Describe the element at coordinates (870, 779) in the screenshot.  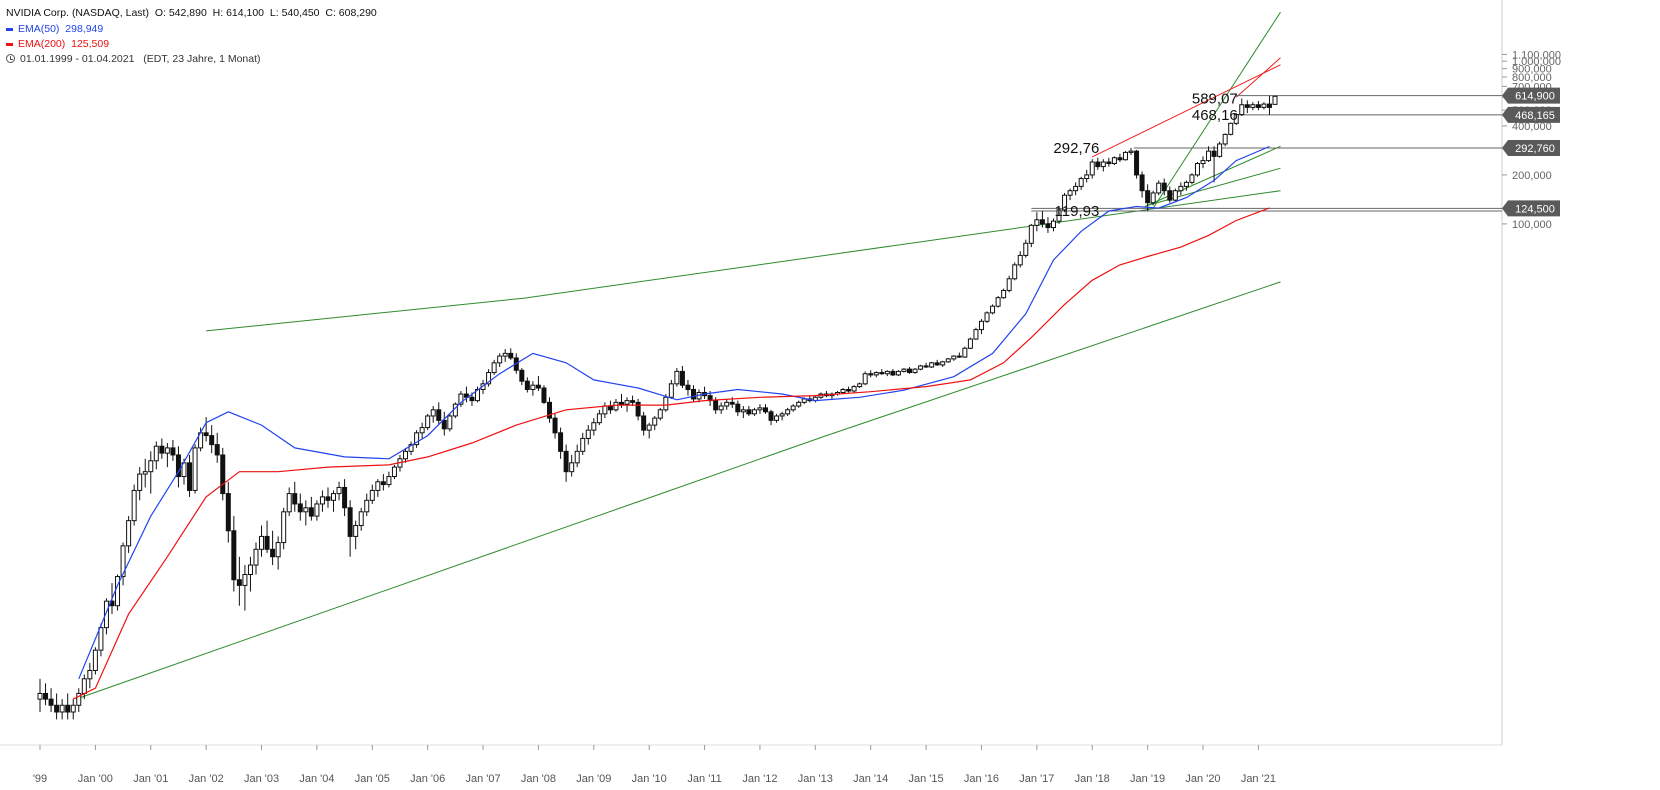
I see `time-tick-label: Jan '14` at that location.